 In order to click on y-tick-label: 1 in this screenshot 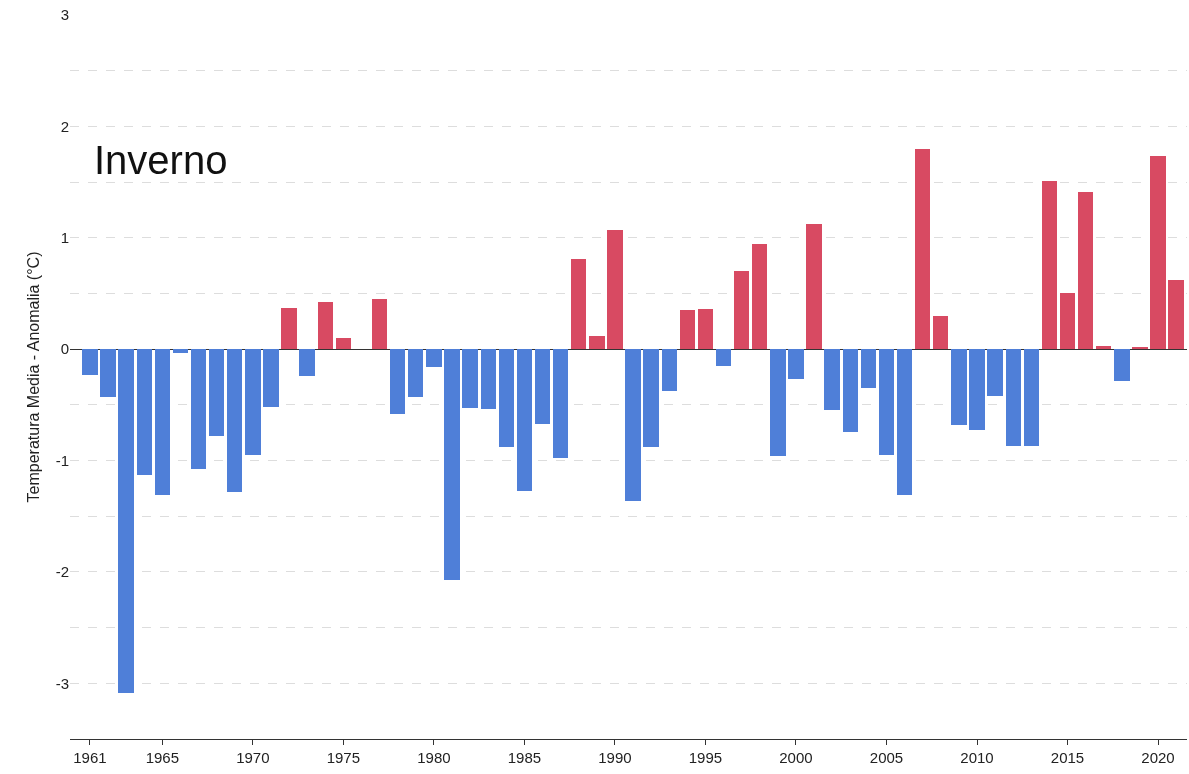, I will do `click(64, 238)`.